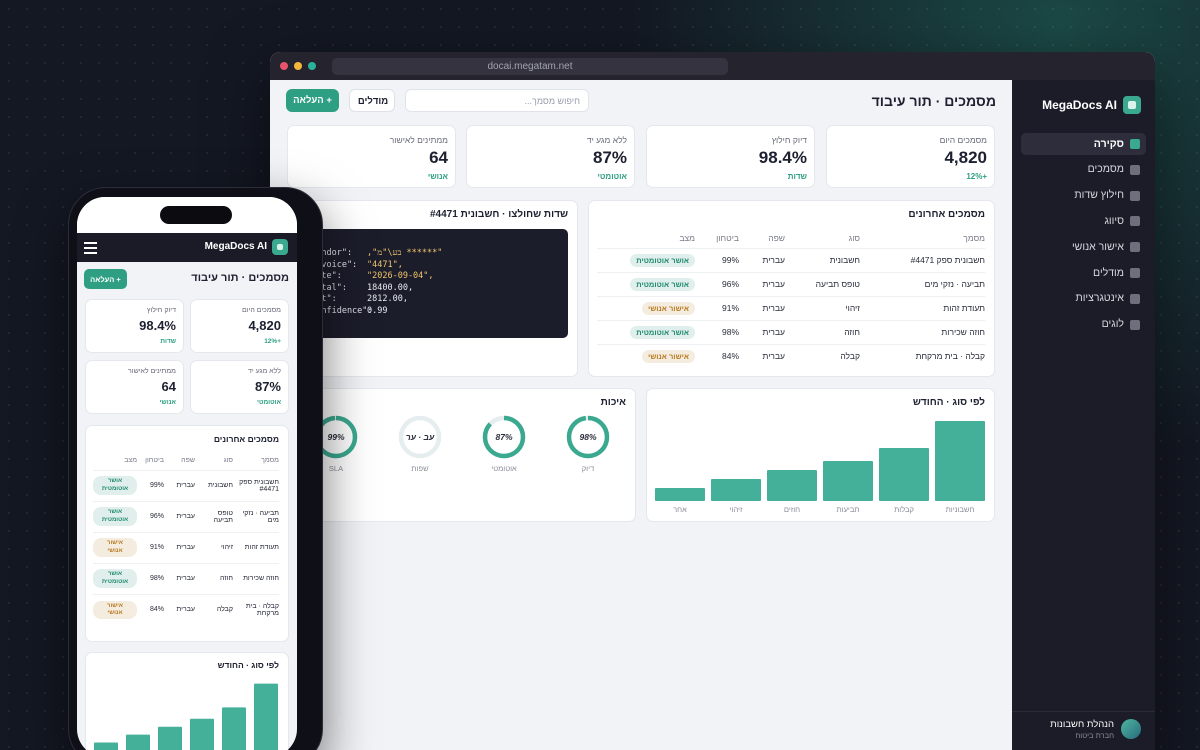 Image resolution: width=1200 pixels, height=750 pixels. Describe the element at coordinates (186, 461) in the screenshot. I see `table-header: מסמך סוג שפה ביטחון מצב` at that location.